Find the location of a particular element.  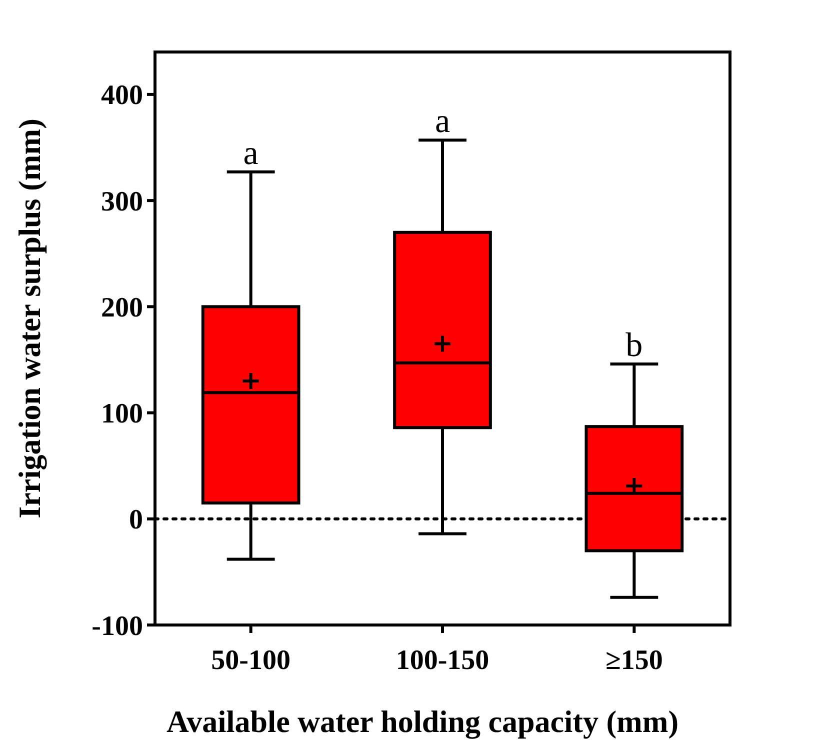

x-tick-label: 50-100 is located at coordinates (250, 660).